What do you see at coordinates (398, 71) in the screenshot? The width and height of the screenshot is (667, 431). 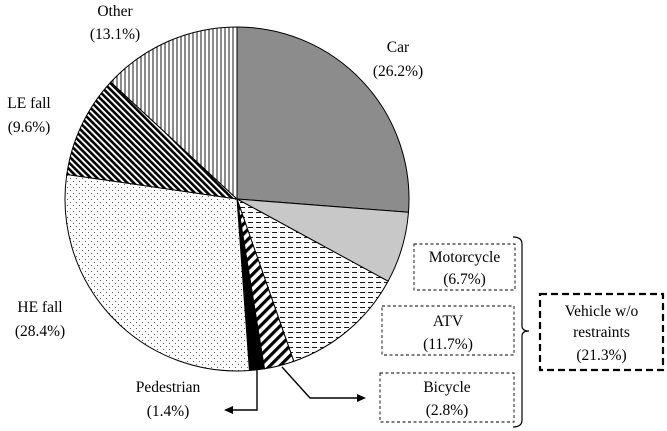 I see `label-car-pct: (26.2%)` at bounding box center [398, 71].